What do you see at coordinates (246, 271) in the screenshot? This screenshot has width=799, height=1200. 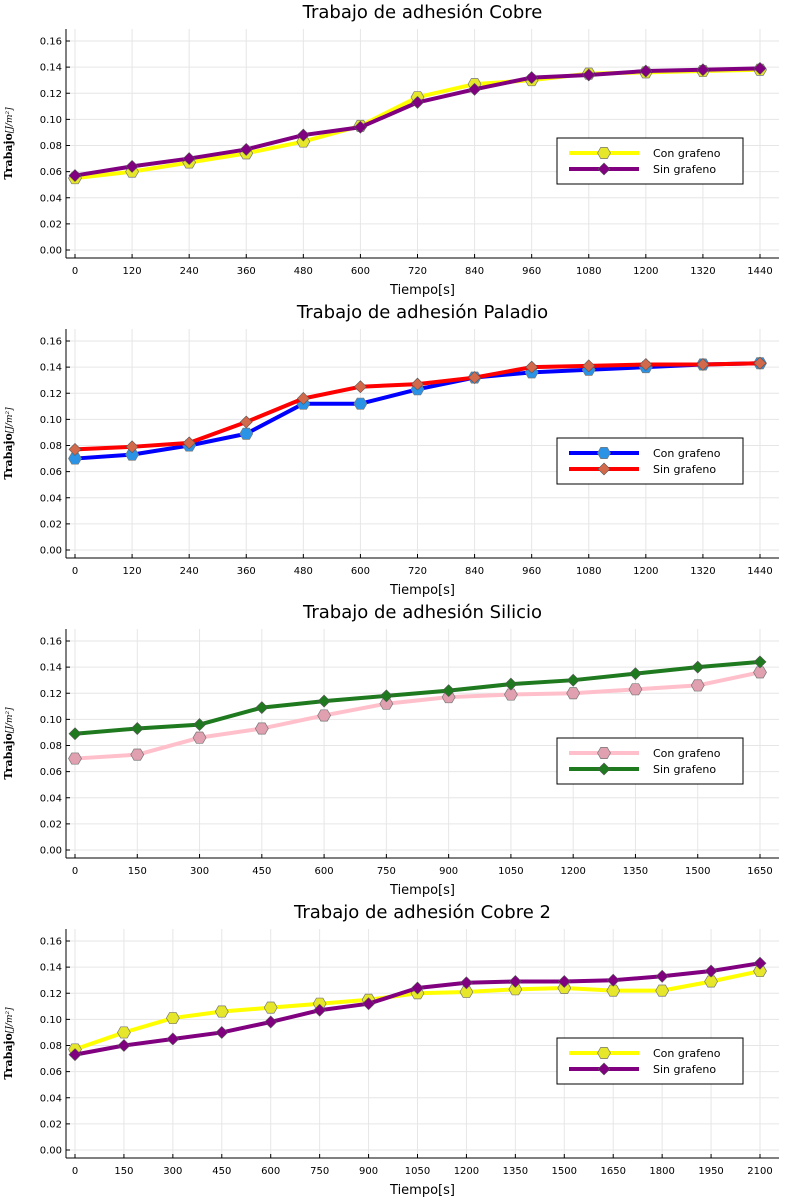 I see `x-tick-label: 360` at bounding box center [246, 271].